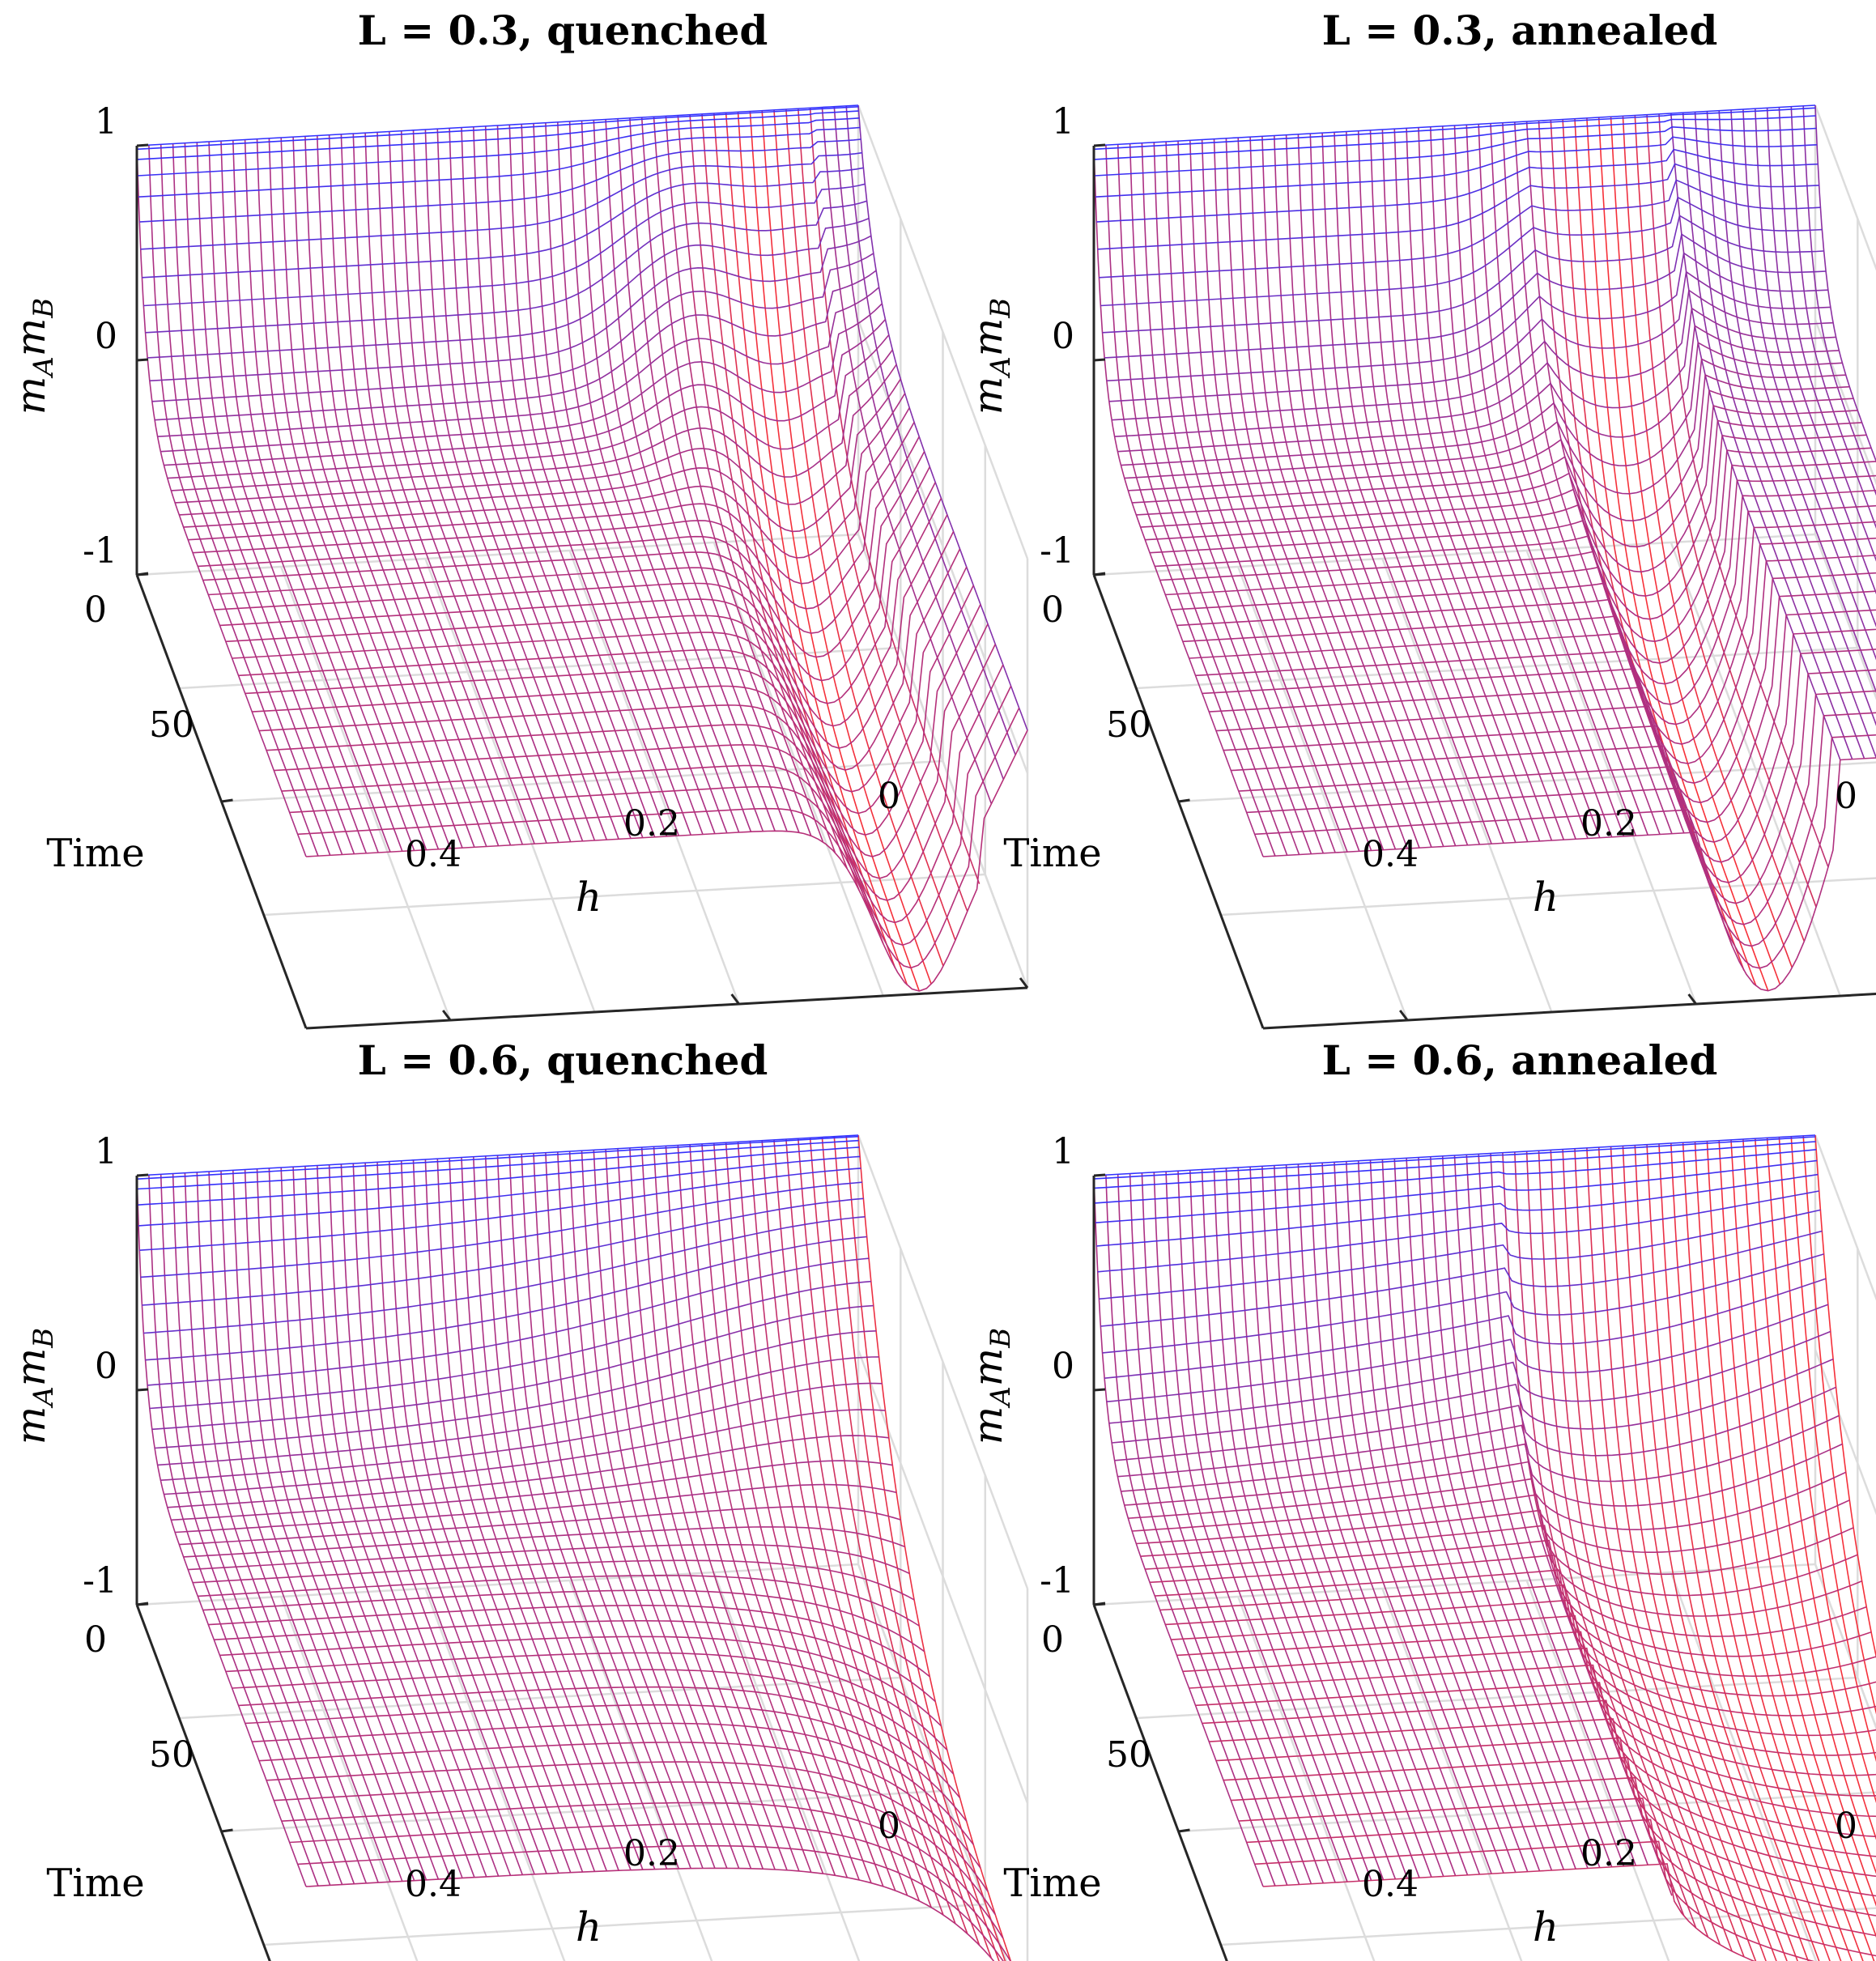 The width and height of the screenshot is (1876, 1961). What do you see at coordinates (1692, 999) in the screenshot?
I see `h-tick-mark` at bounding box center [1692, 999].